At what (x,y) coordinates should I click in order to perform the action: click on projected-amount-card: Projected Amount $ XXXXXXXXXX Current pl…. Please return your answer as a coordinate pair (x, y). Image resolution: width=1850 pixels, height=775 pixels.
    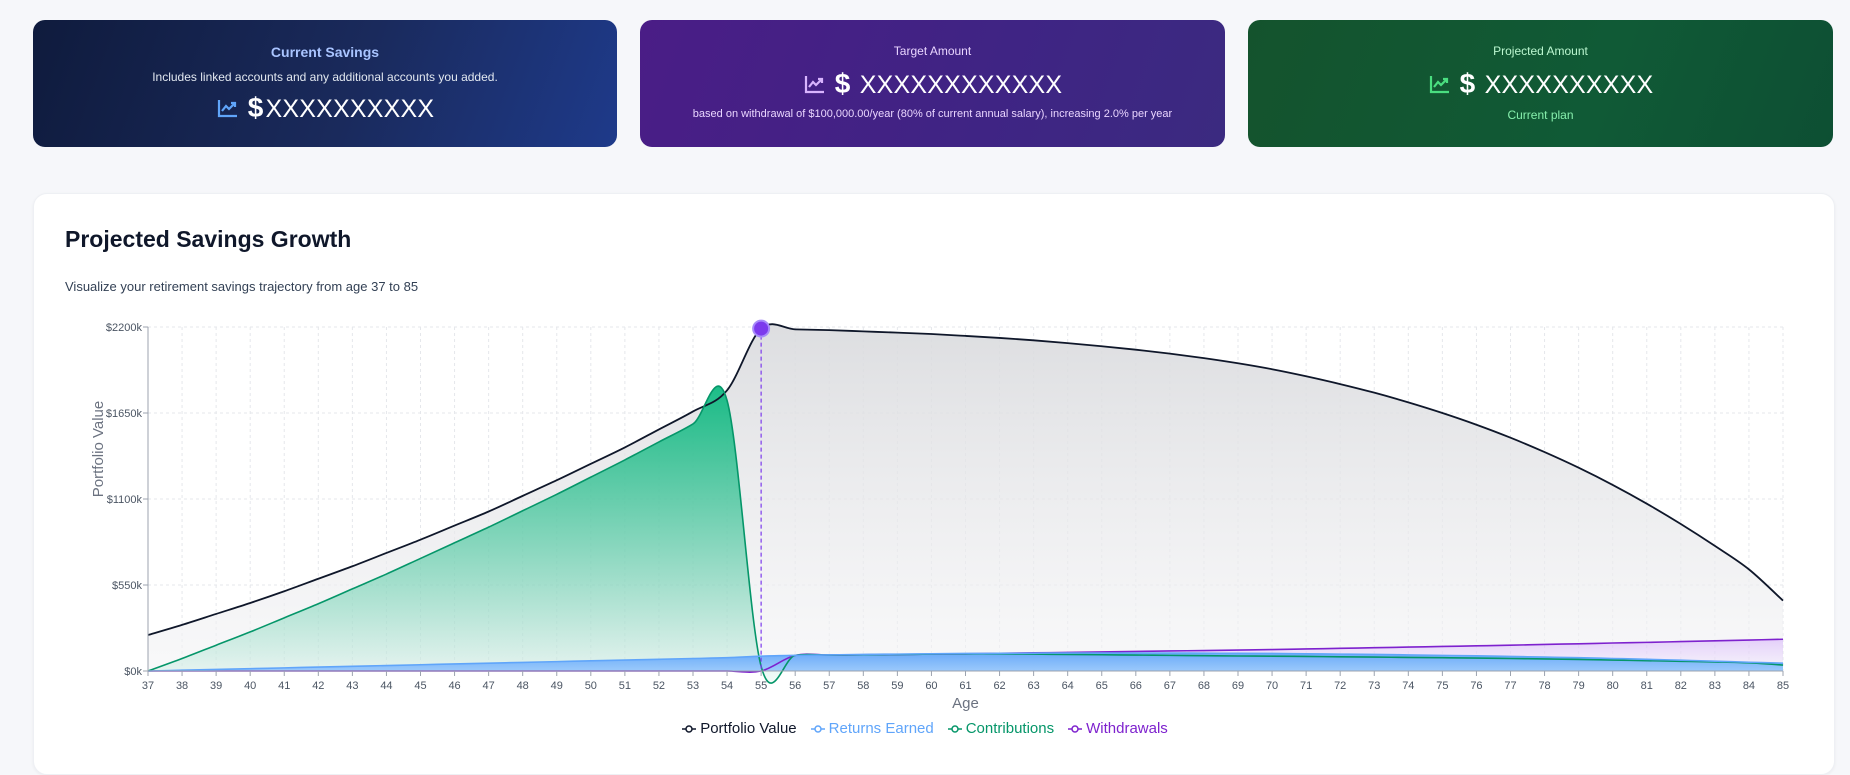
    Looking at the image, I should click on (1540, 83).